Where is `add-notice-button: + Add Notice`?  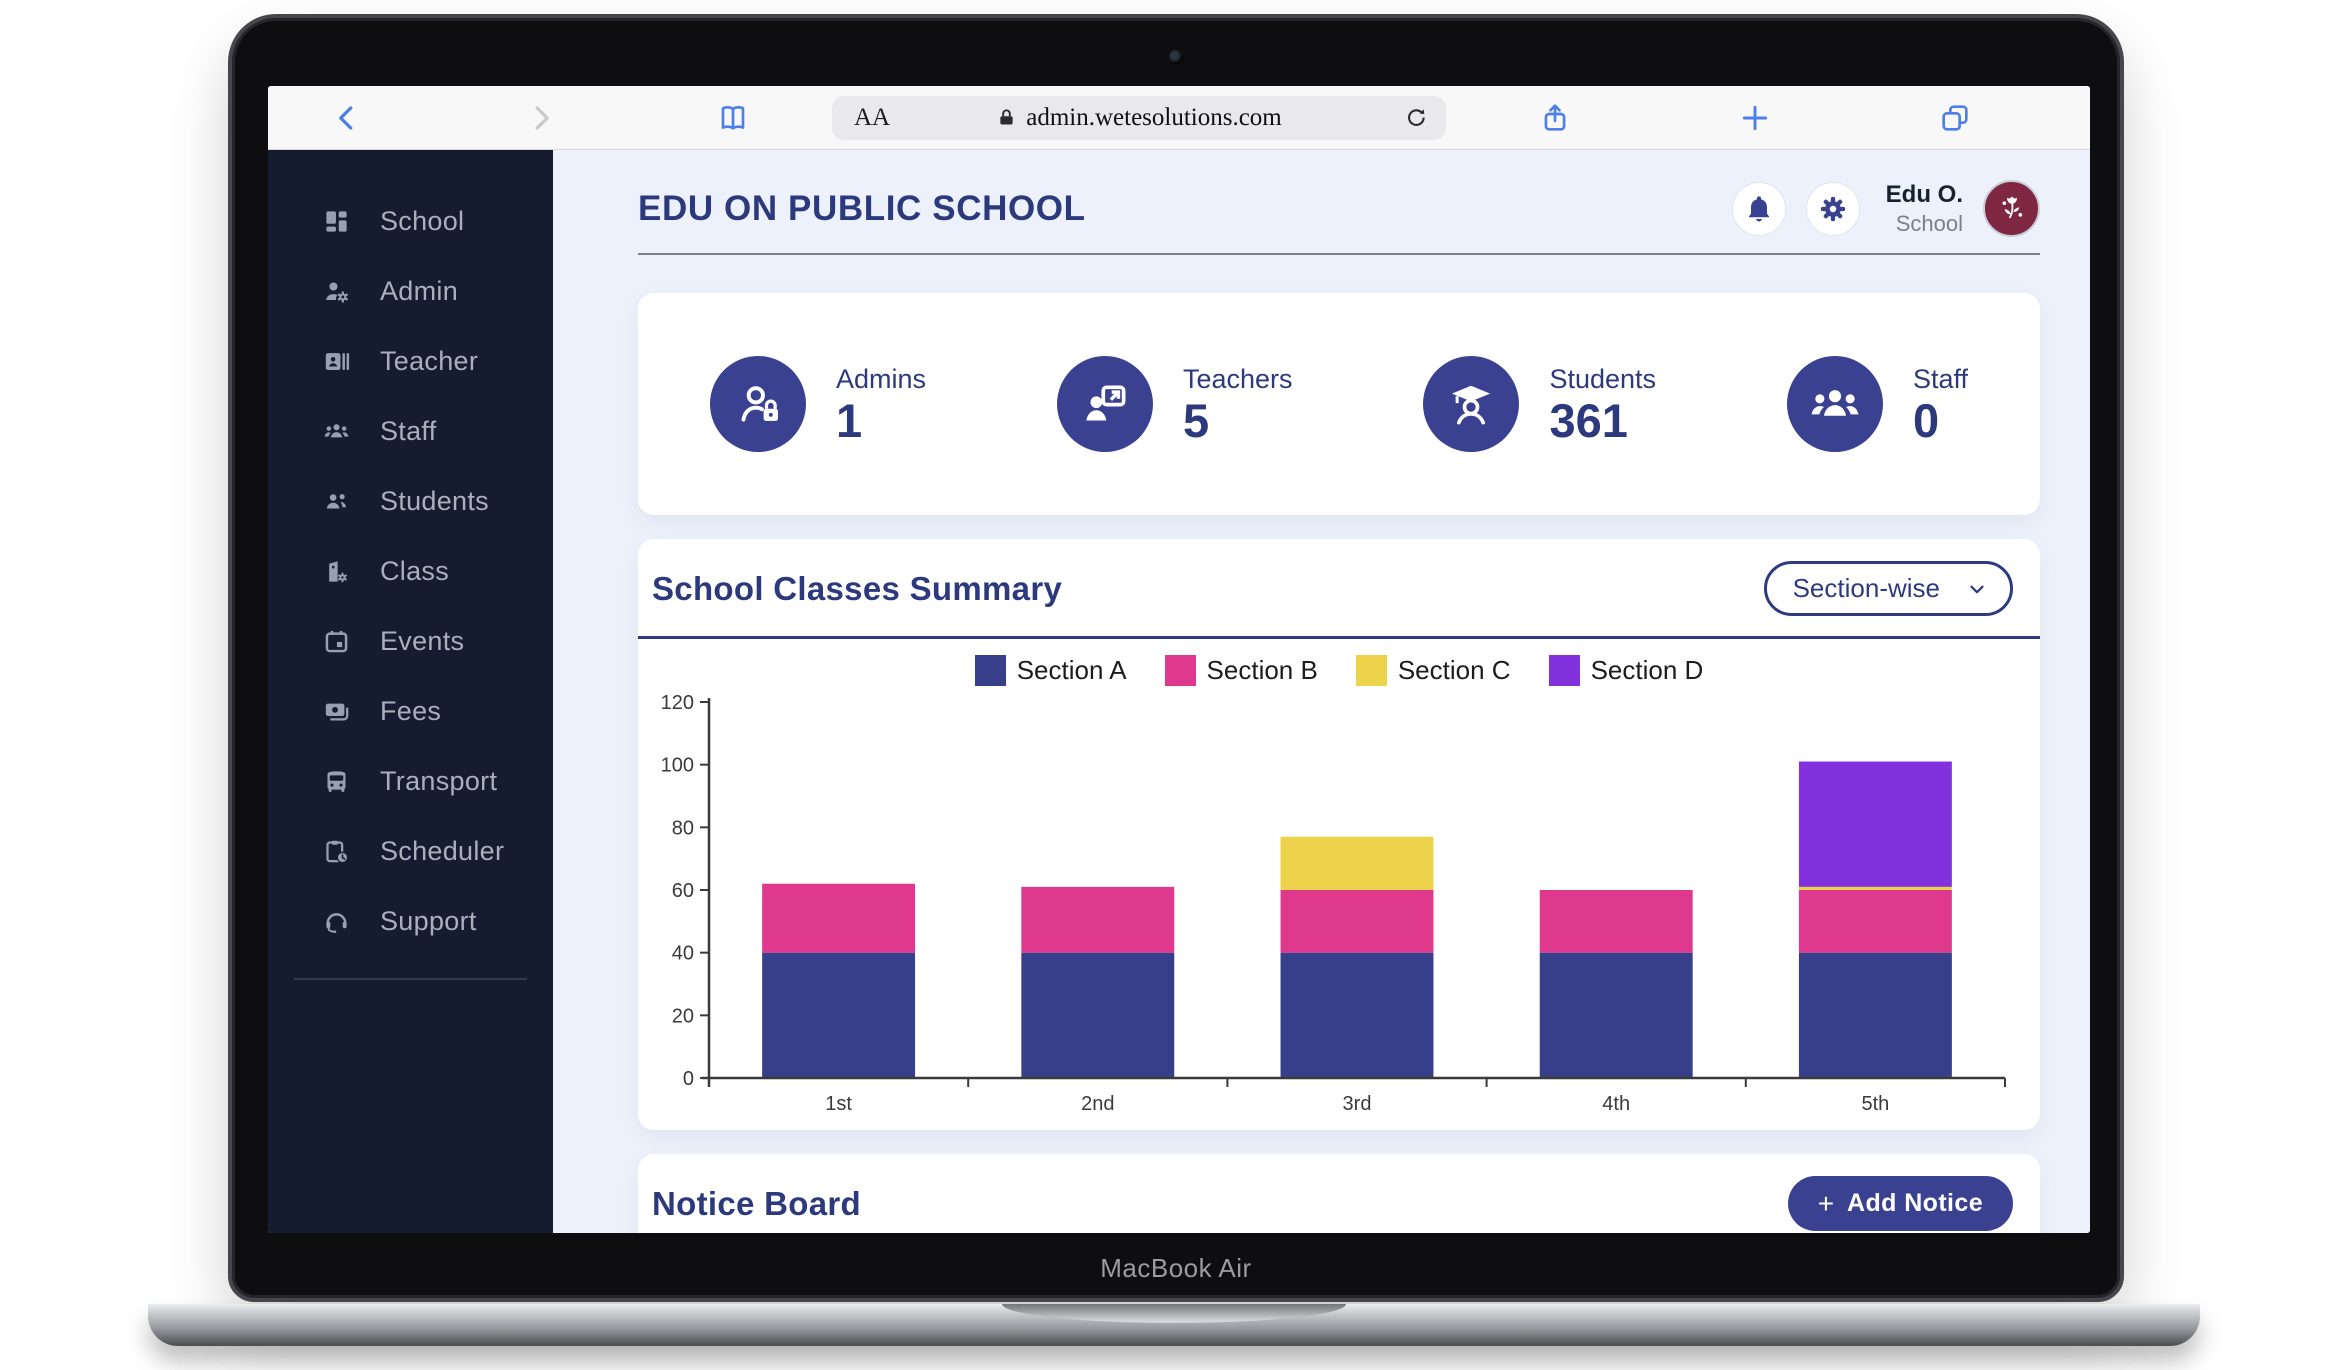 add-notice-button: + Add Notice is located at coordinates (1900, 1203).